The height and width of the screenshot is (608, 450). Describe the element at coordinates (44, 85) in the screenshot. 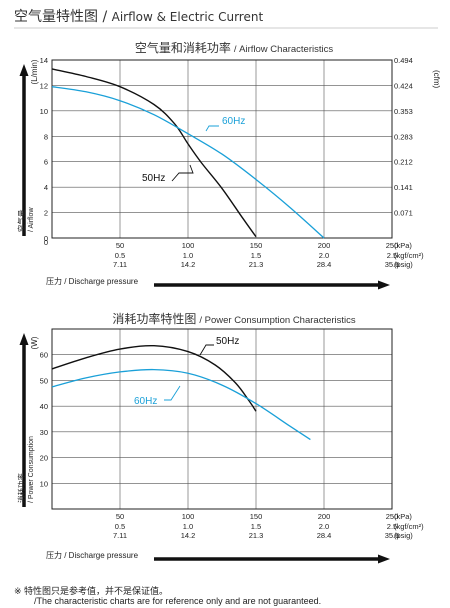

I see `y-tick-label: 12` at that location.